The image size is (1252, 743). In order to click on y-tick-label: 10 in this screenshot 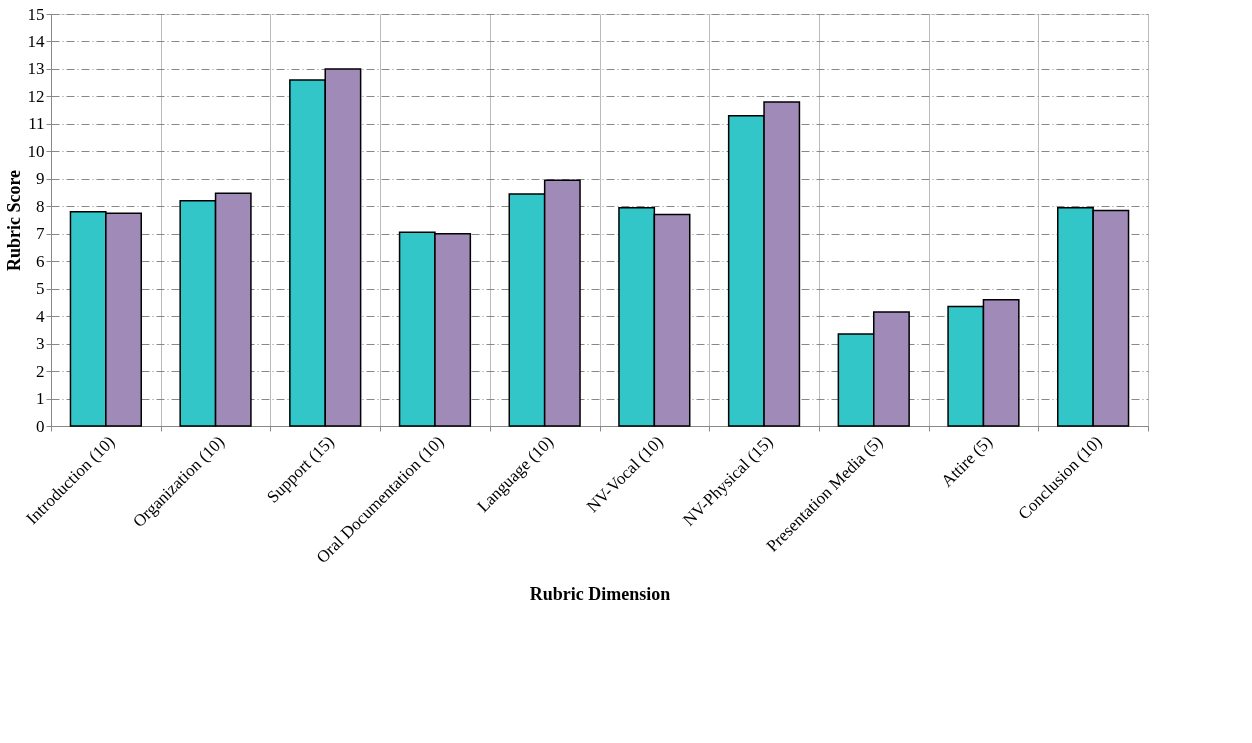, I will do `click(36, 151)`.